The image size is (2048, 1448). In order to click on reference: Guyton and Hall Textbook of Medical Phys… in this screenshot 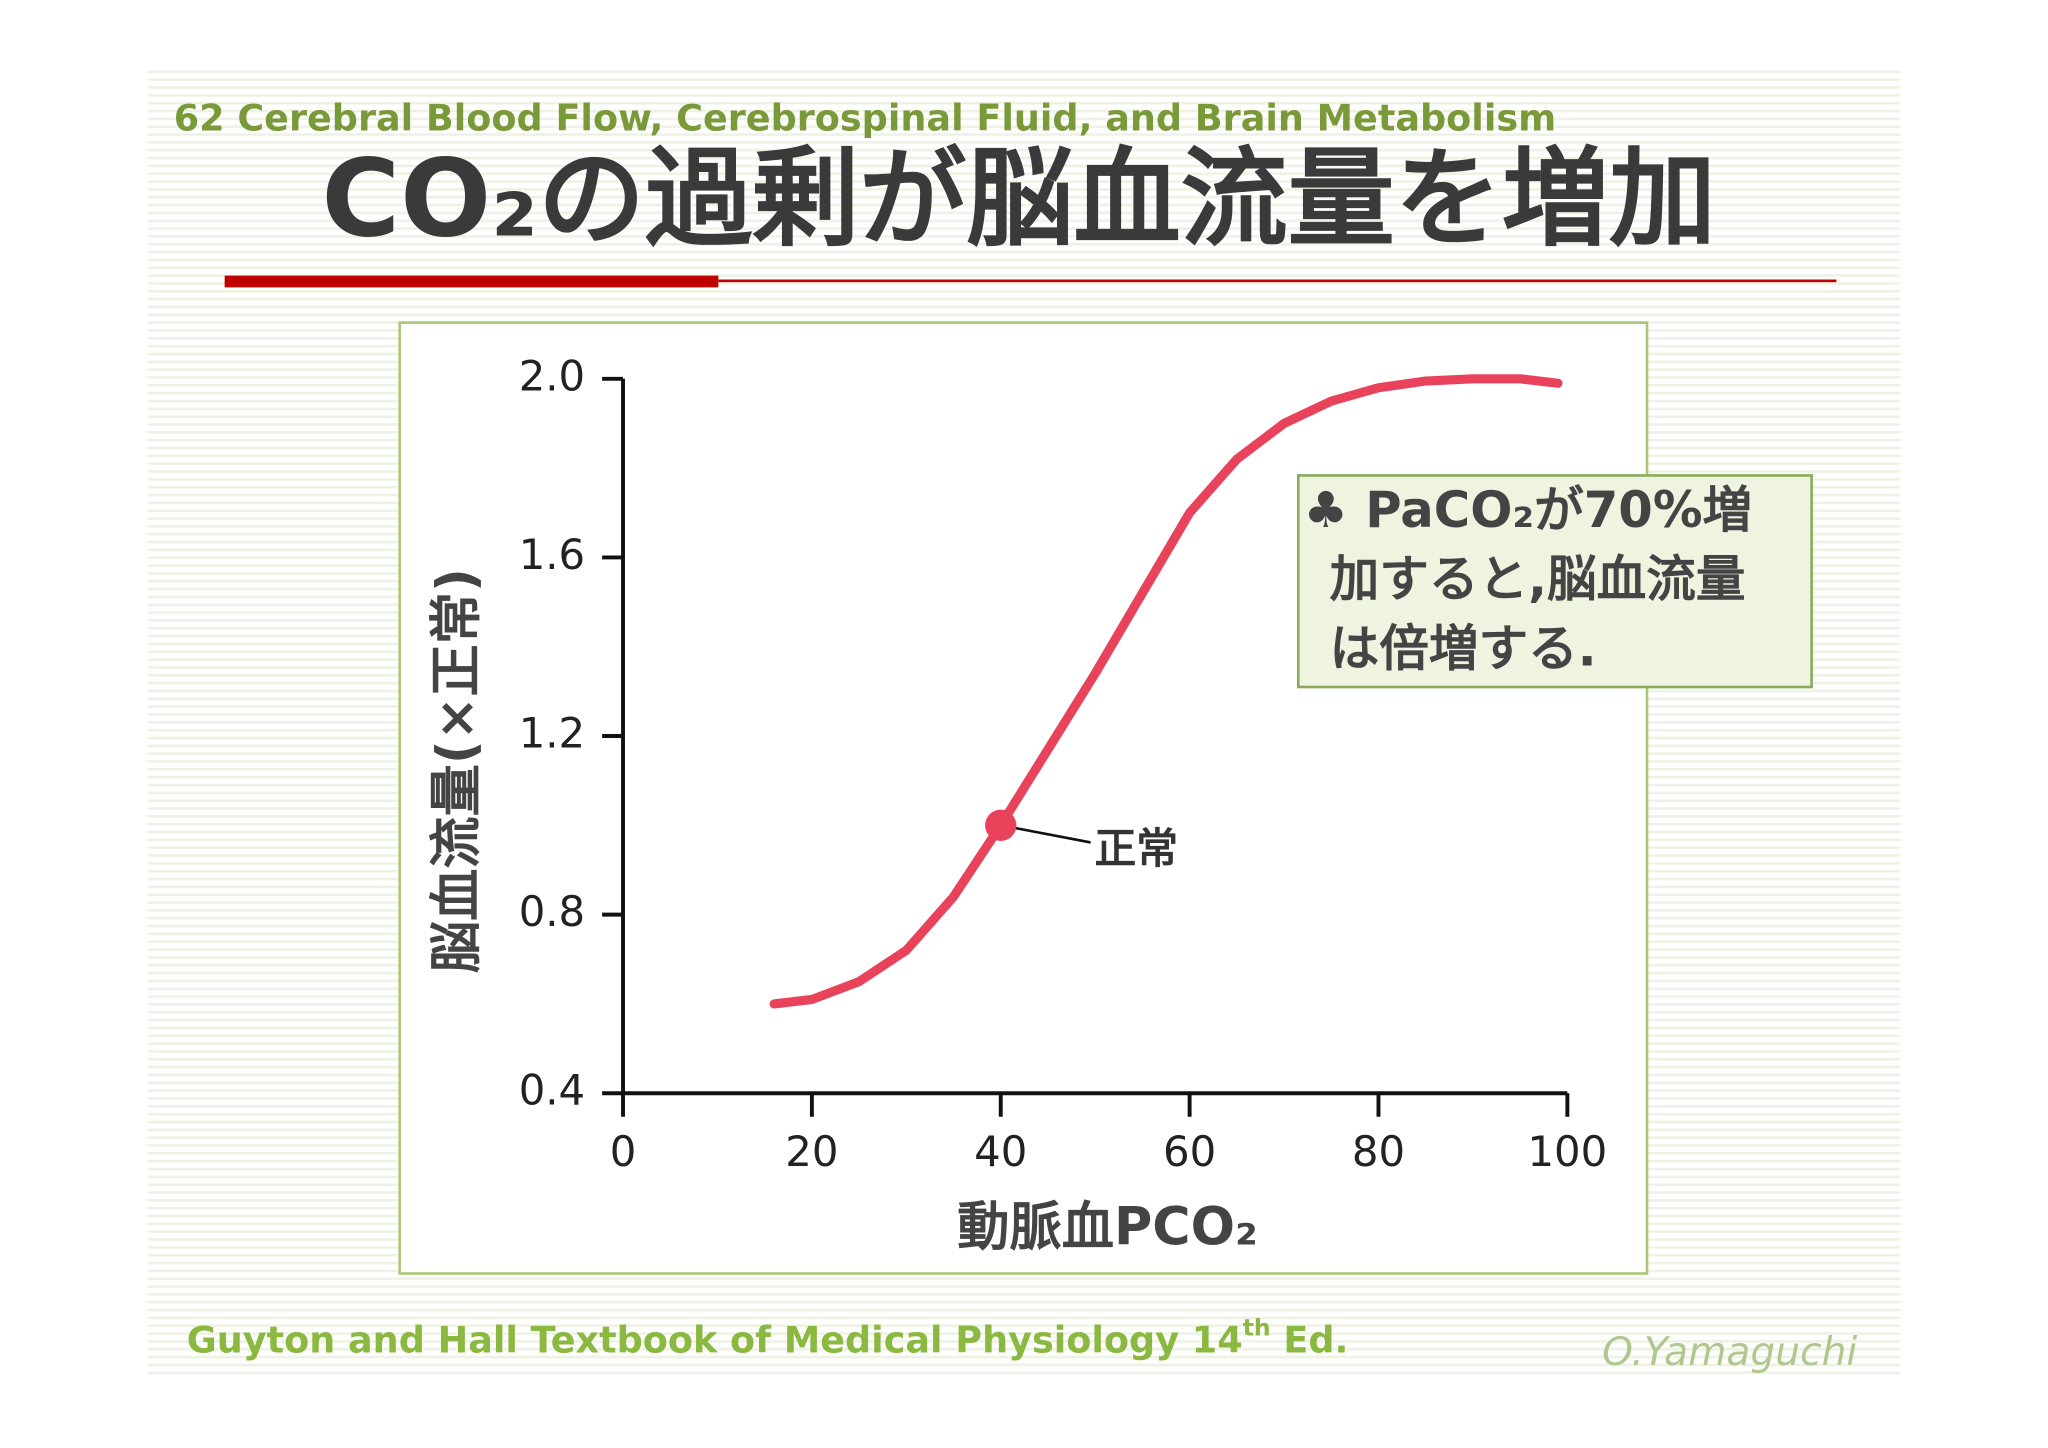, I will do `click(768, 1337)`.